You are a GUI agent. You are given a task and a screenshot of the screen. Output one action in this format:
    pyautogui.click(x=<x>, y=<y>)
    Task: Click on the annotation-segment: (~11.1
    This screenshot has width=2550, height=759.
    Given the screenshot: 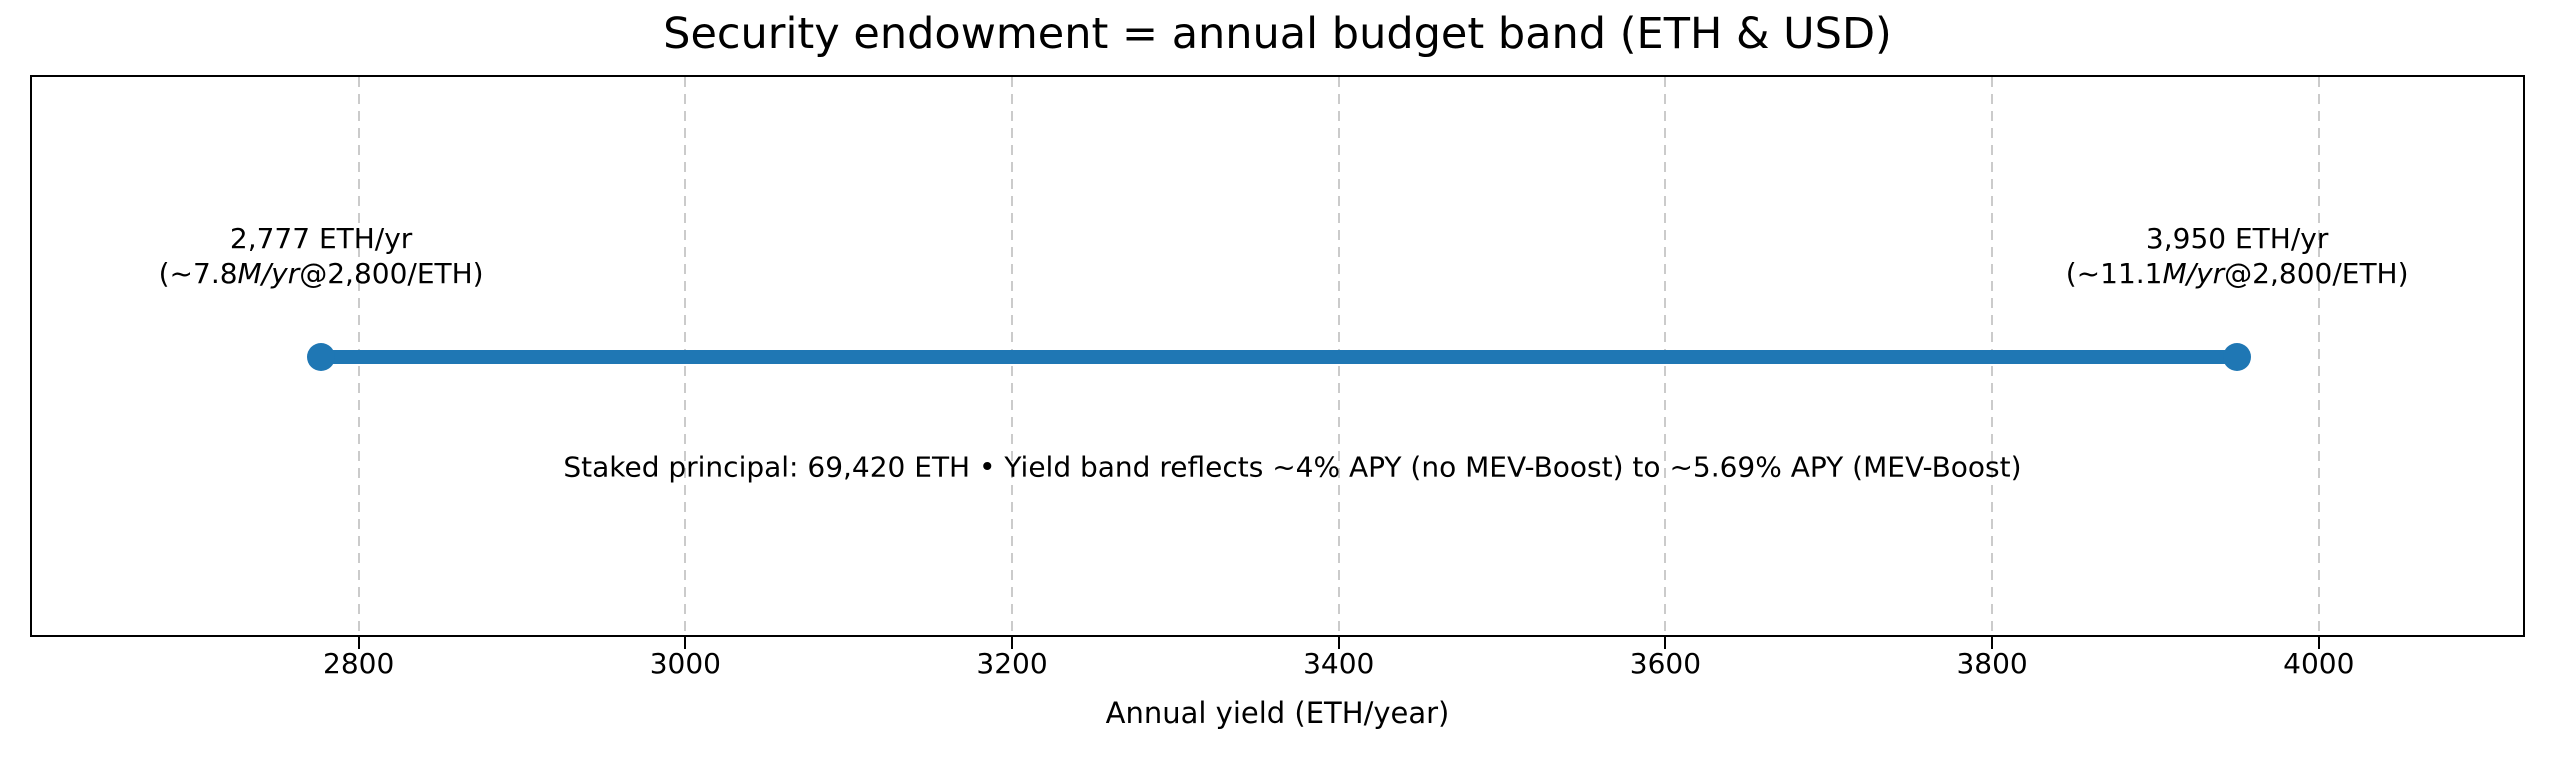 What is the action you would take?
    pyautogui.click(x=2114, y=273)
    